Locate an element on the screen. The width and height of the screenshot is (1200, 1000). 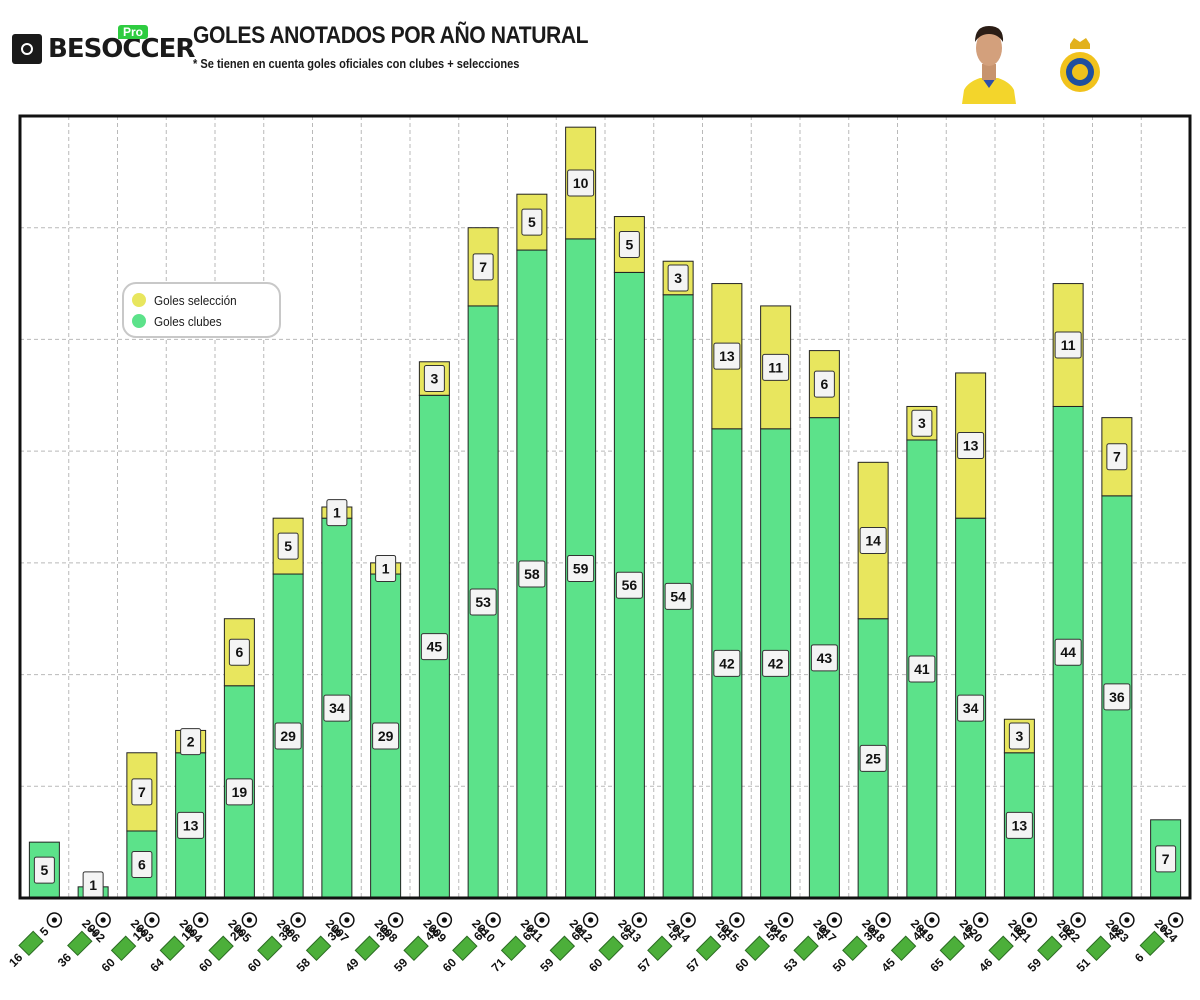
label-national-2024: 7 is located at coordinates (1117, 457).